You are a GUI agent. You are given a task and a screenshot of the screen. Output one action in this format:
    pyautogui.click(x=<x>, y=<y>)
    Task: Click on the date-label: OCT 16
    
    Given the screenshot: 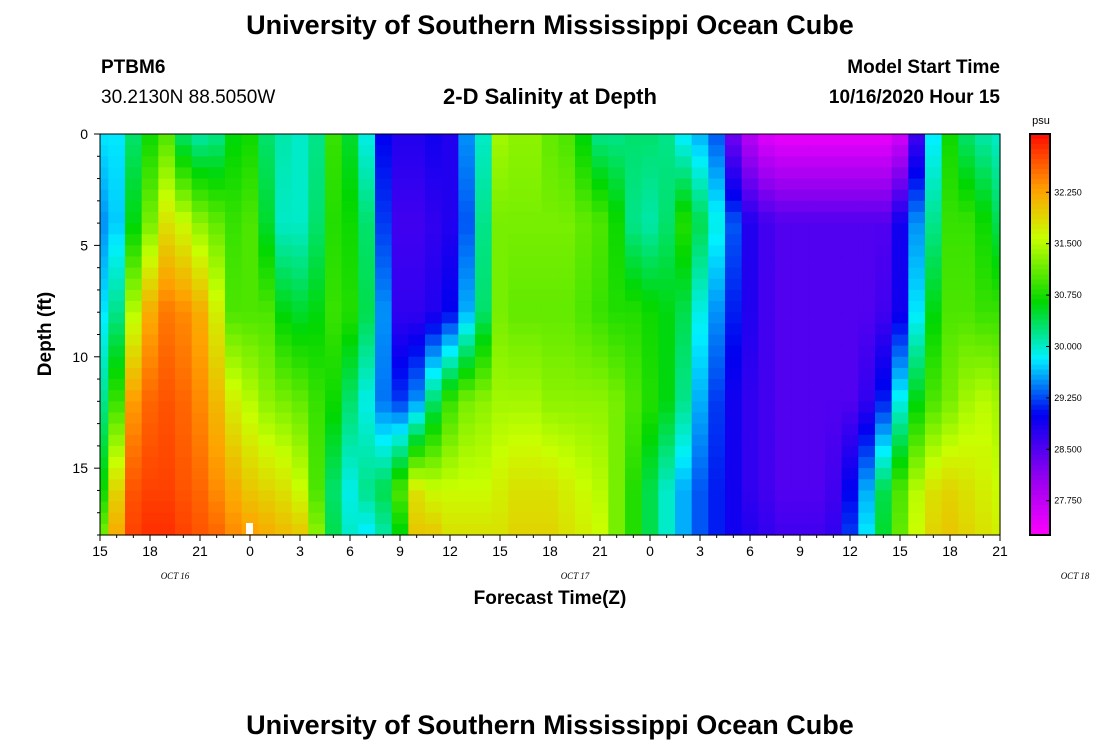 What is the action you would take?
    pyautogui.click(x=175, y=576)
    